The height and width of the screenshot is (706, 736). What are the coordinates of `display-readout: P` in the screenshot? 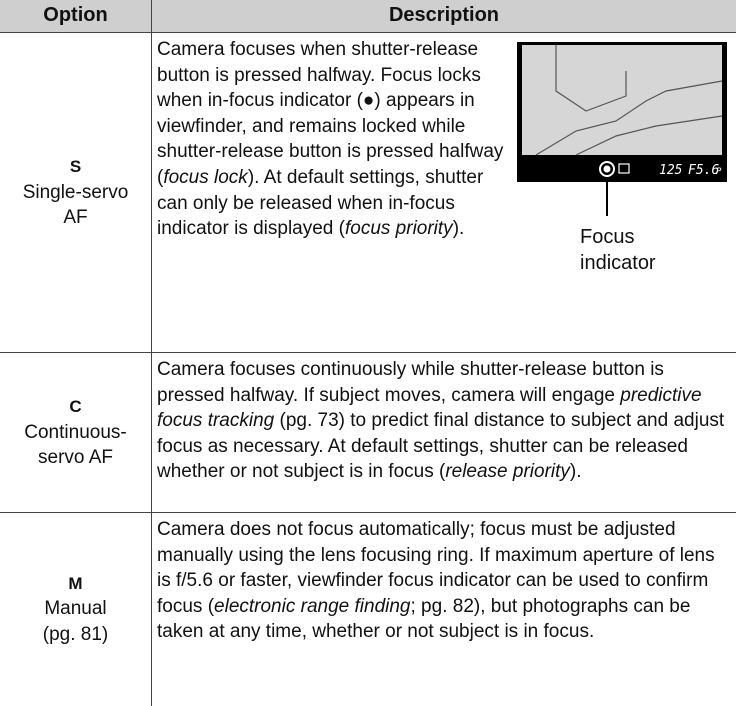 It's located at (719, 172).